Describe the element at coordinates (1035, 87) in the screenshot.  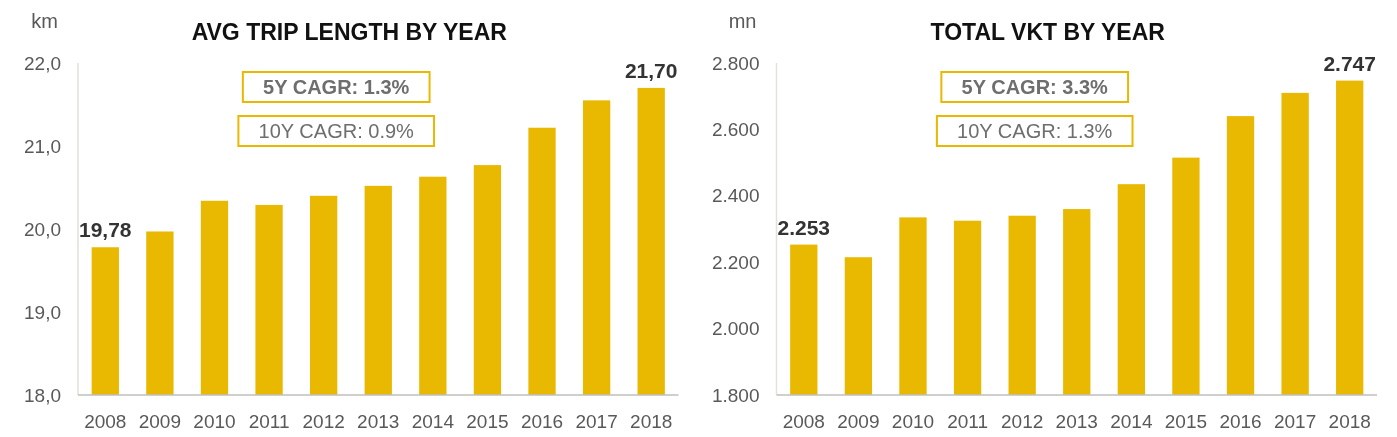
I see `annotation: 5Y CAGR: 3.3%` at that location.